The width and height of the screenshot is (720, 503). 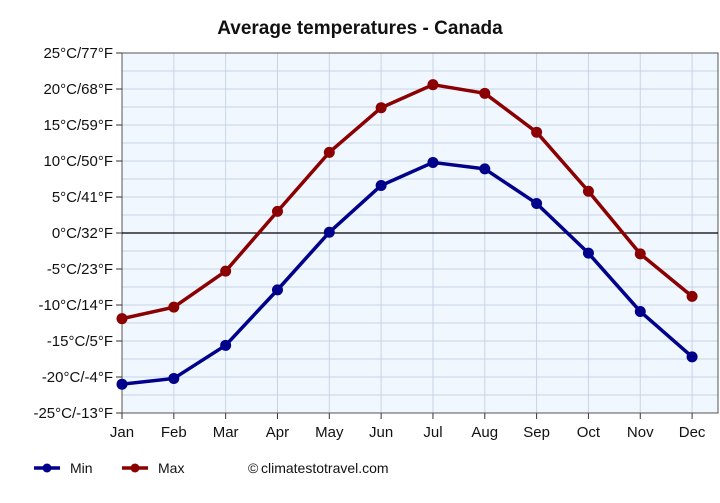 What do you see at coordinates (78, 161) in the screenshot?
I see `y-tick-label: 10°C/50°F` at bounding box center [78, 161].